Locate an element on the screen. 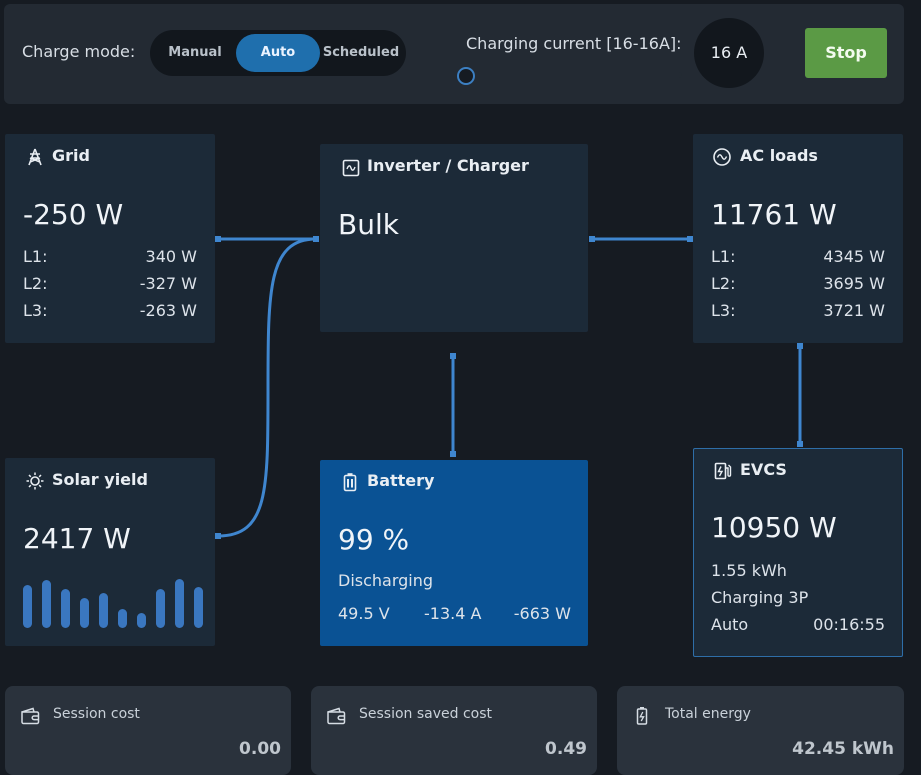 The height and width of the screenshot is (775, 921). battery-voltage: 49.5 V is located at coordinates (364, 613).